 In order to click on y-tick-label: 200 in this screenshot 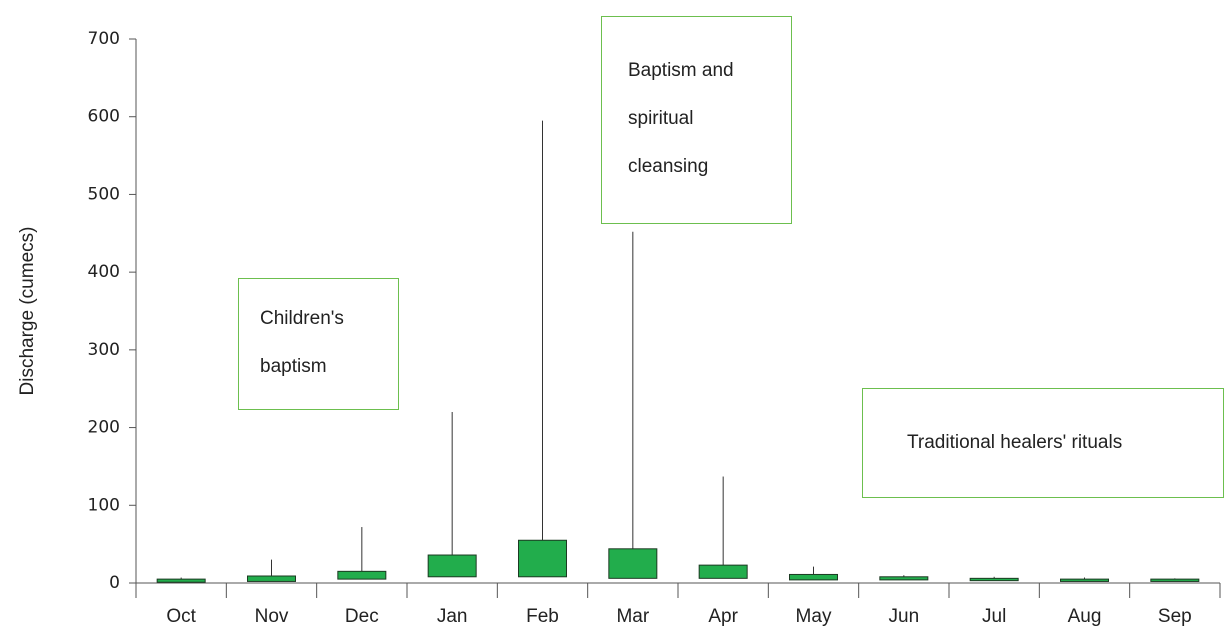, I will do `click(104, 428)`.